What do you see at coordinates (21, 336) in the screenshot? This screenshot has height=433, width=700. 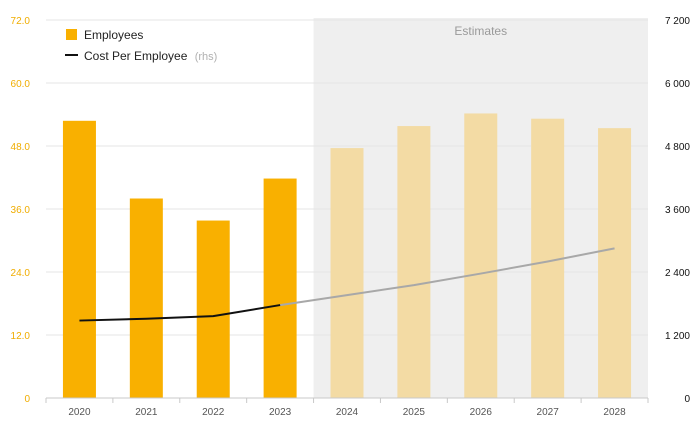 I see `y-left-tick: 12.0` at bounding box center [21, 336].